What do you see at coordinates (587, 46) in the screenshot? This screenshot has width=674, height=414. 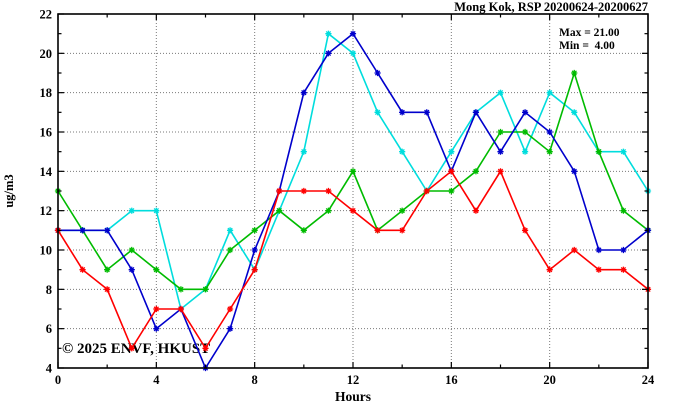 I see `min-value-label: Min = 4.00` at bounding box center [587, 46].